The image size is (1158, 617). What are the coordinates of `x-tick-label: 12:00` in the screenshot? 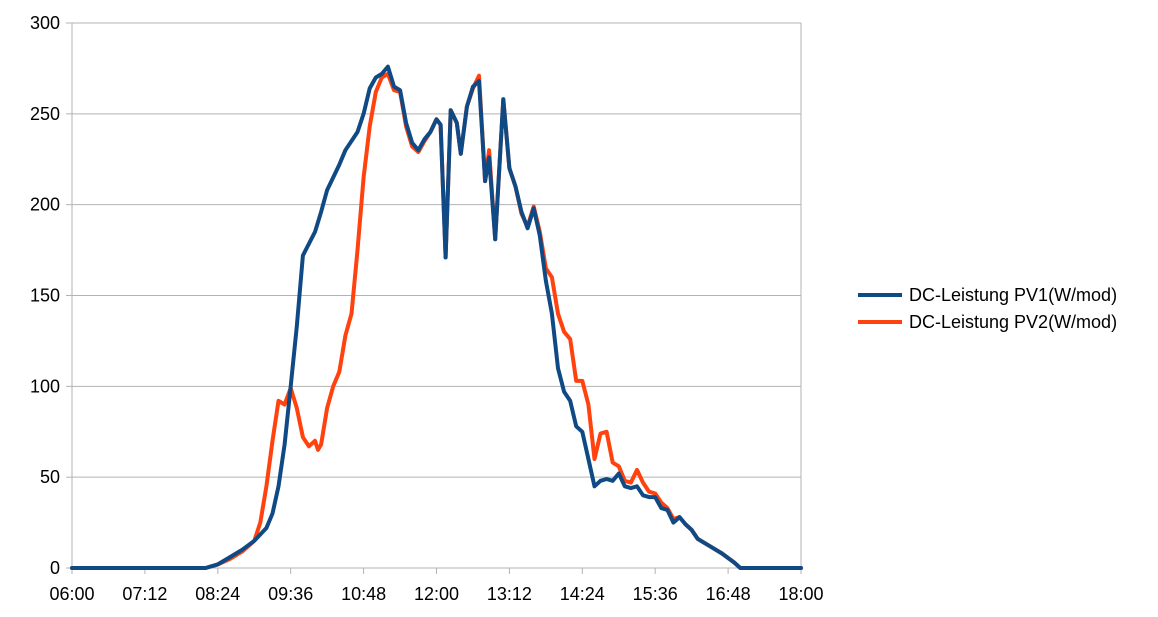 It's located at (436, 594).